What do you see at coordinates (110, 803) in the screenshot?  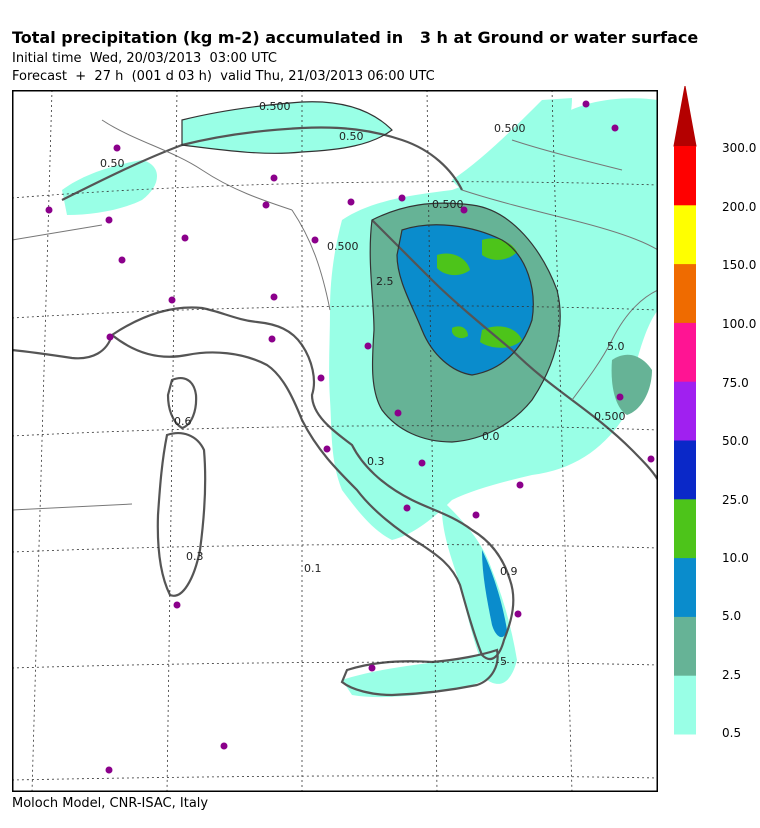 I see `model-credit: Moloch Model, CNR-ISAC, Italy` at bounding box center [110, 803].